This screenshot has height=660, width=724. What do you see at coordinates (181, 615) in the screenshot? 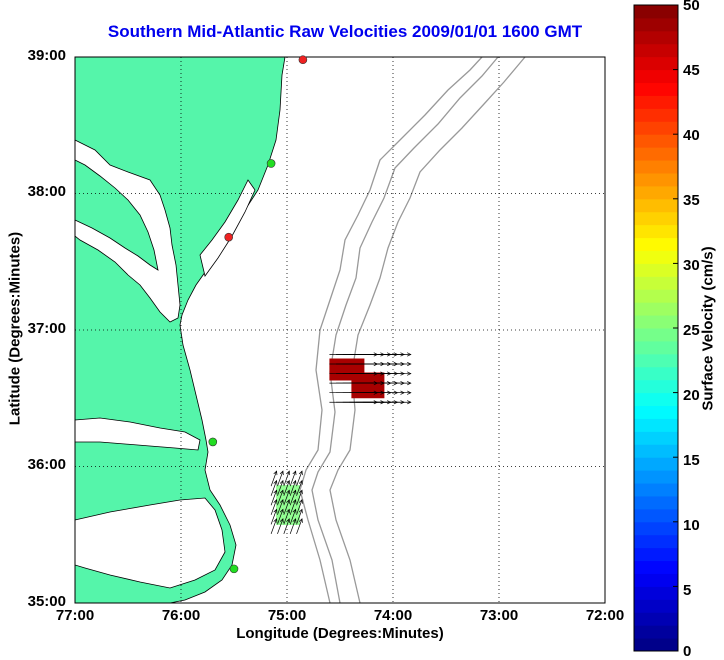
I see `x-tick-label: 76:00` at bounding box center [181, 615].